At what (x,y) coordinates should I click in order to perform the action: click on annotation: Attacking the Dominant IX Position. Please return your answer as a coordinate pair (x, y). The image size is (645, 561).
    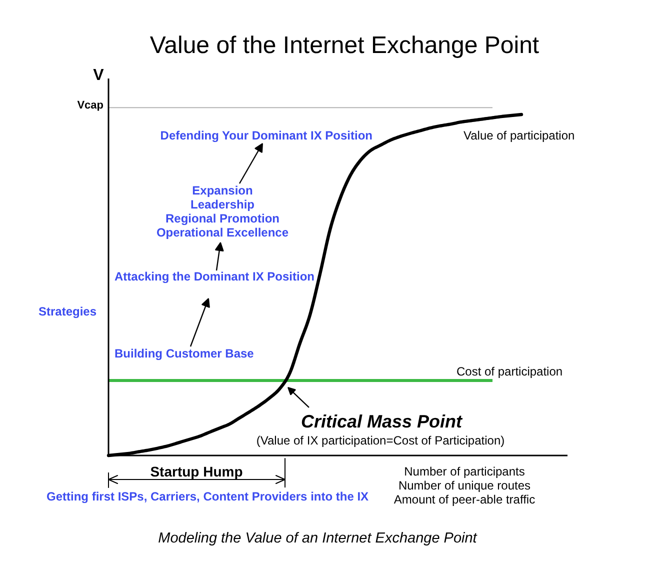
    Looking at the image, I should click on (214, 277).